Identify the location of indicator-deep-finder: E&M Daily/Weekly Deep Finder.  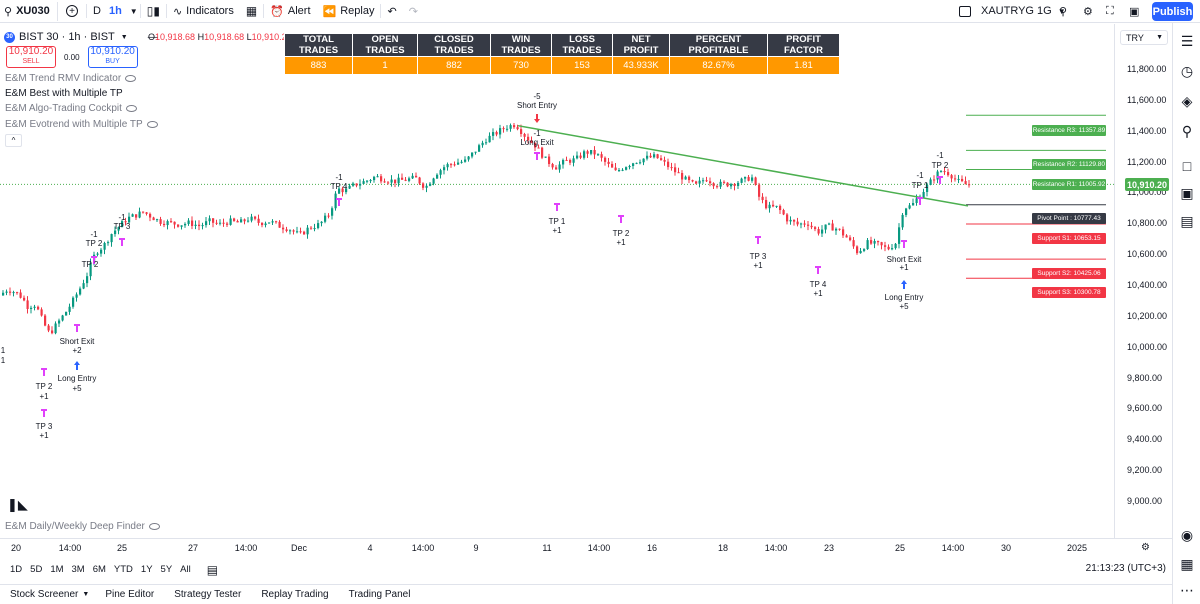
(82, 526).